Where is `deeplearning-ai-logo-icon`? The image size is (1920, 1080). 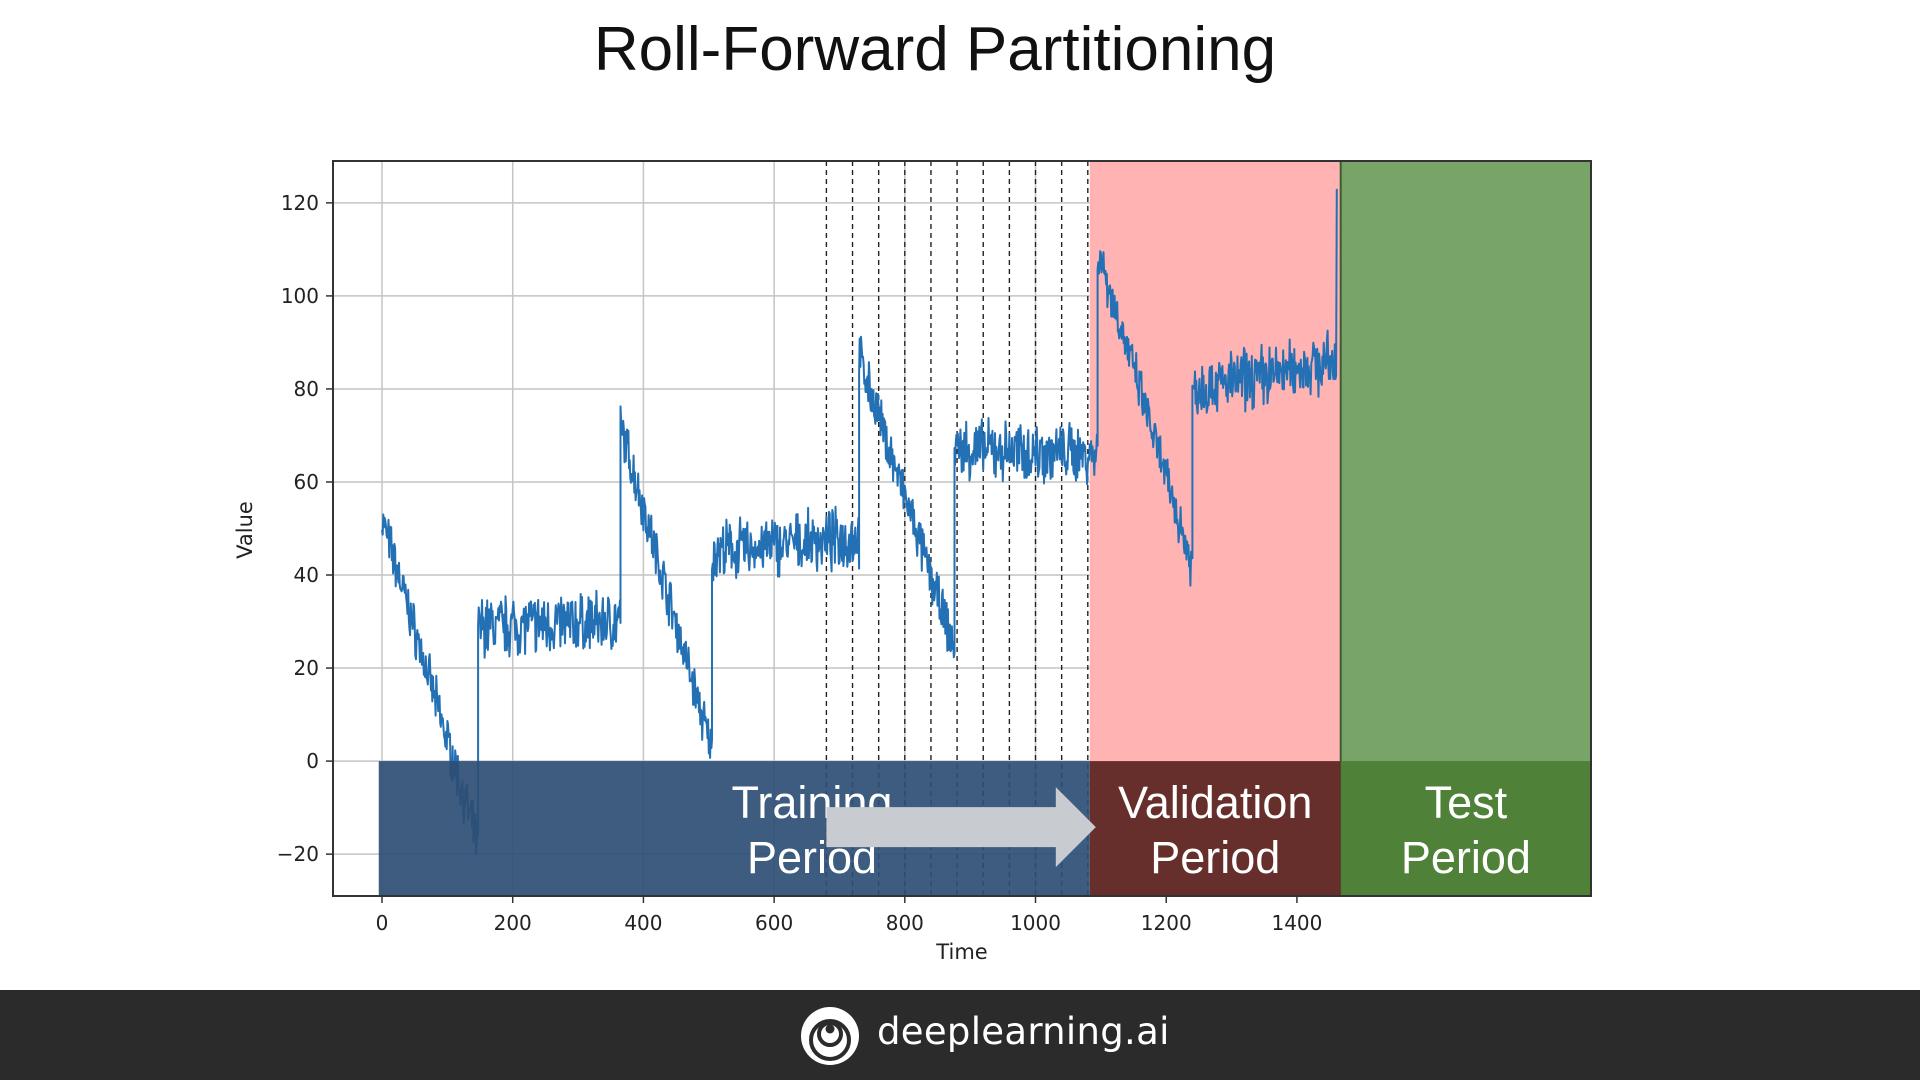 deeplearning-ai-logo-icon is located at coordinates (830, 1036).